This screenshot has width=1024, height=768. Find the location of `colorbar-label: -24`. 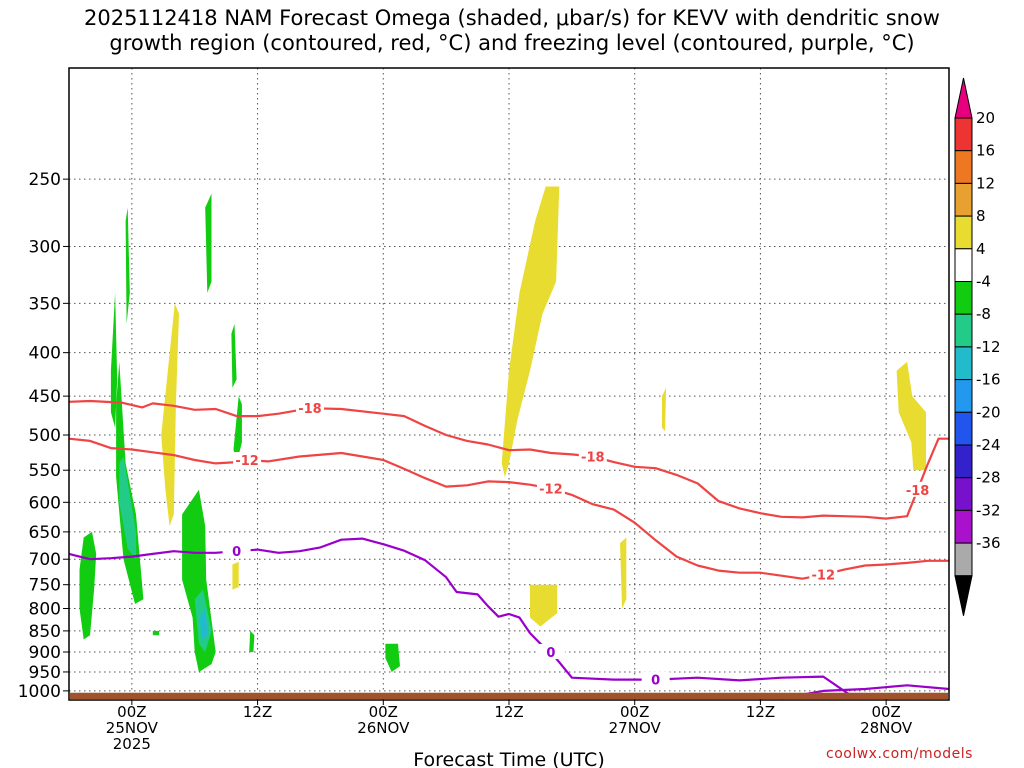

colorbar-label: -24 is located at coordinates (988, 445).